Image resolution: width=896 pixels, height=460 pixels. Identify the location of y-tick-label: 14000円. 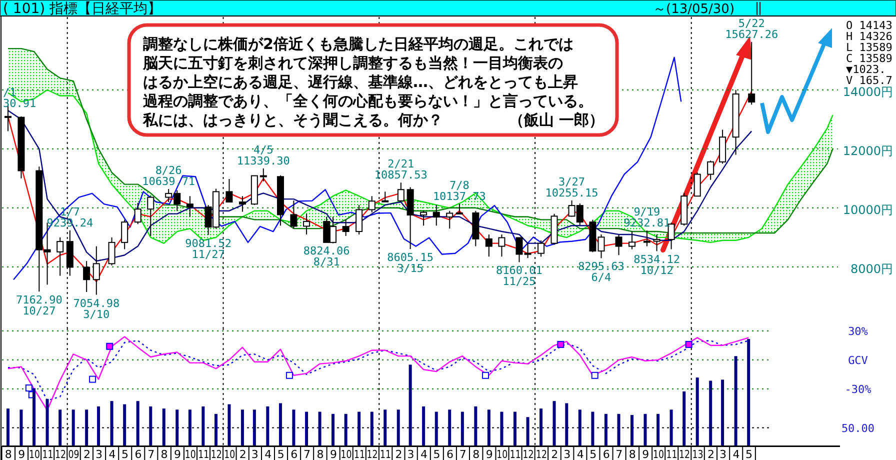
(867, 91).